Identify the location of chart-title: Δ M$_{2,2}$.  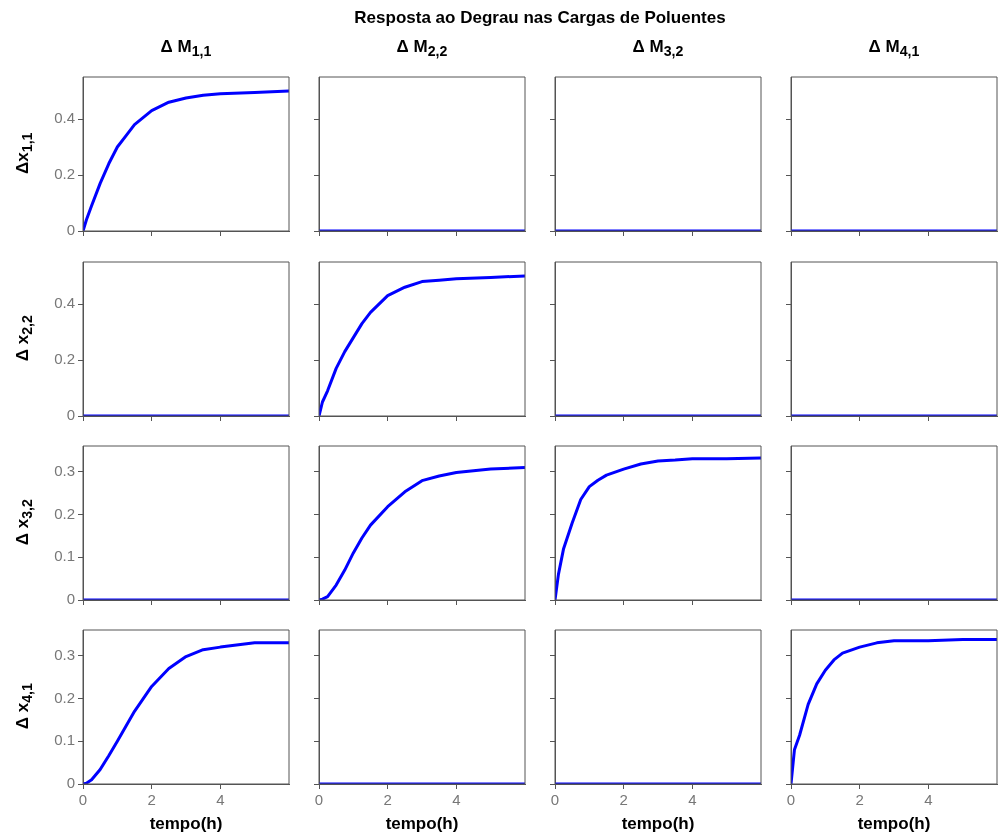
(422, 48).